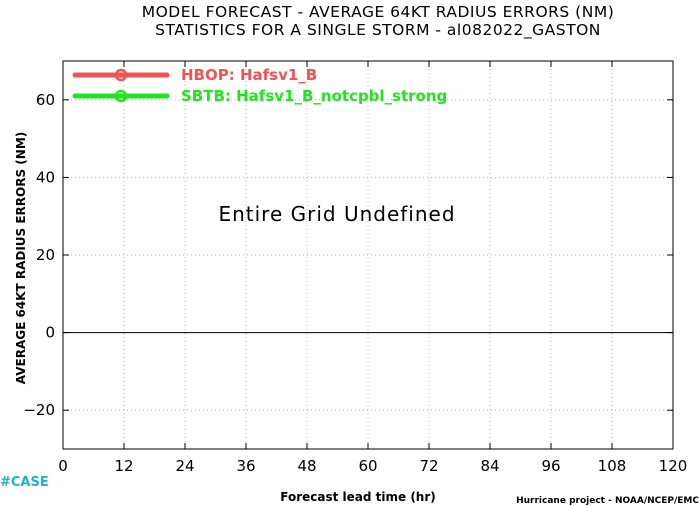  Describe the element at coordinates (123, 466) in the screenshot. I see `x-tick-label: 12` at that location.